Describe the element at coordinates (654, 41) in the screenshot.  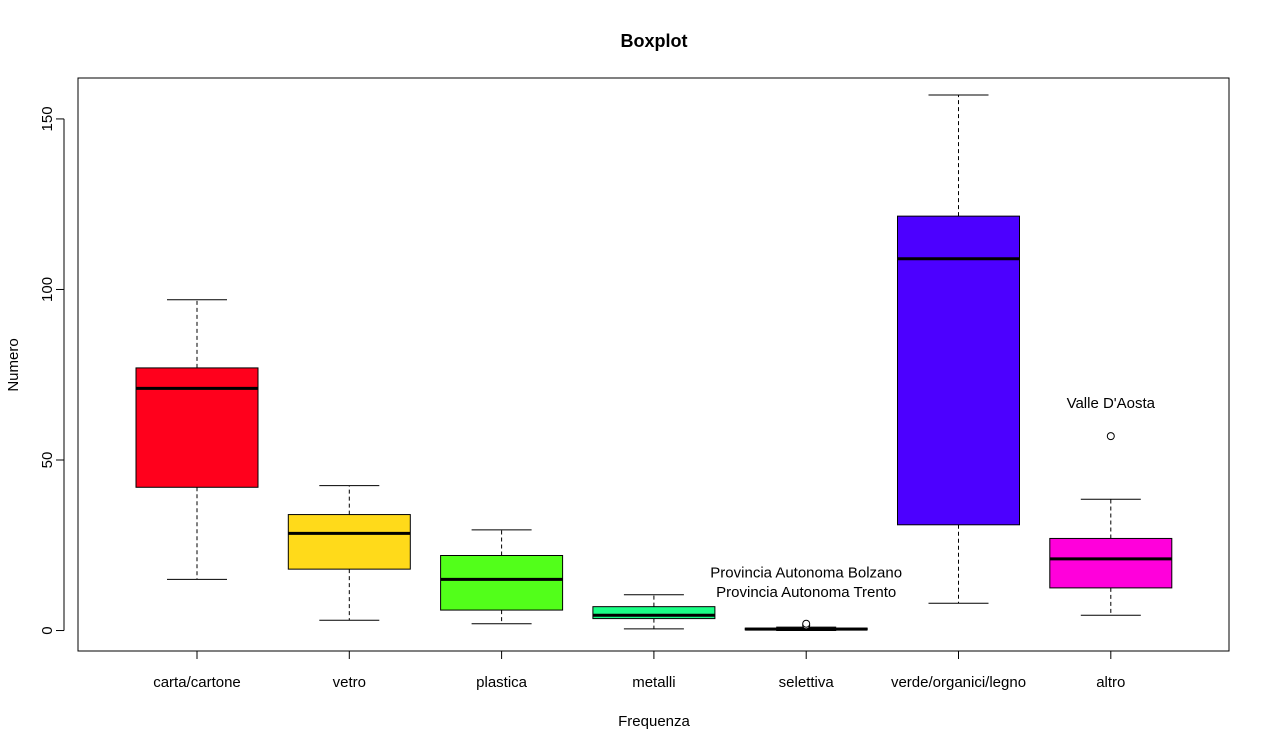
I see `chart-title: Boxplot` at that location.